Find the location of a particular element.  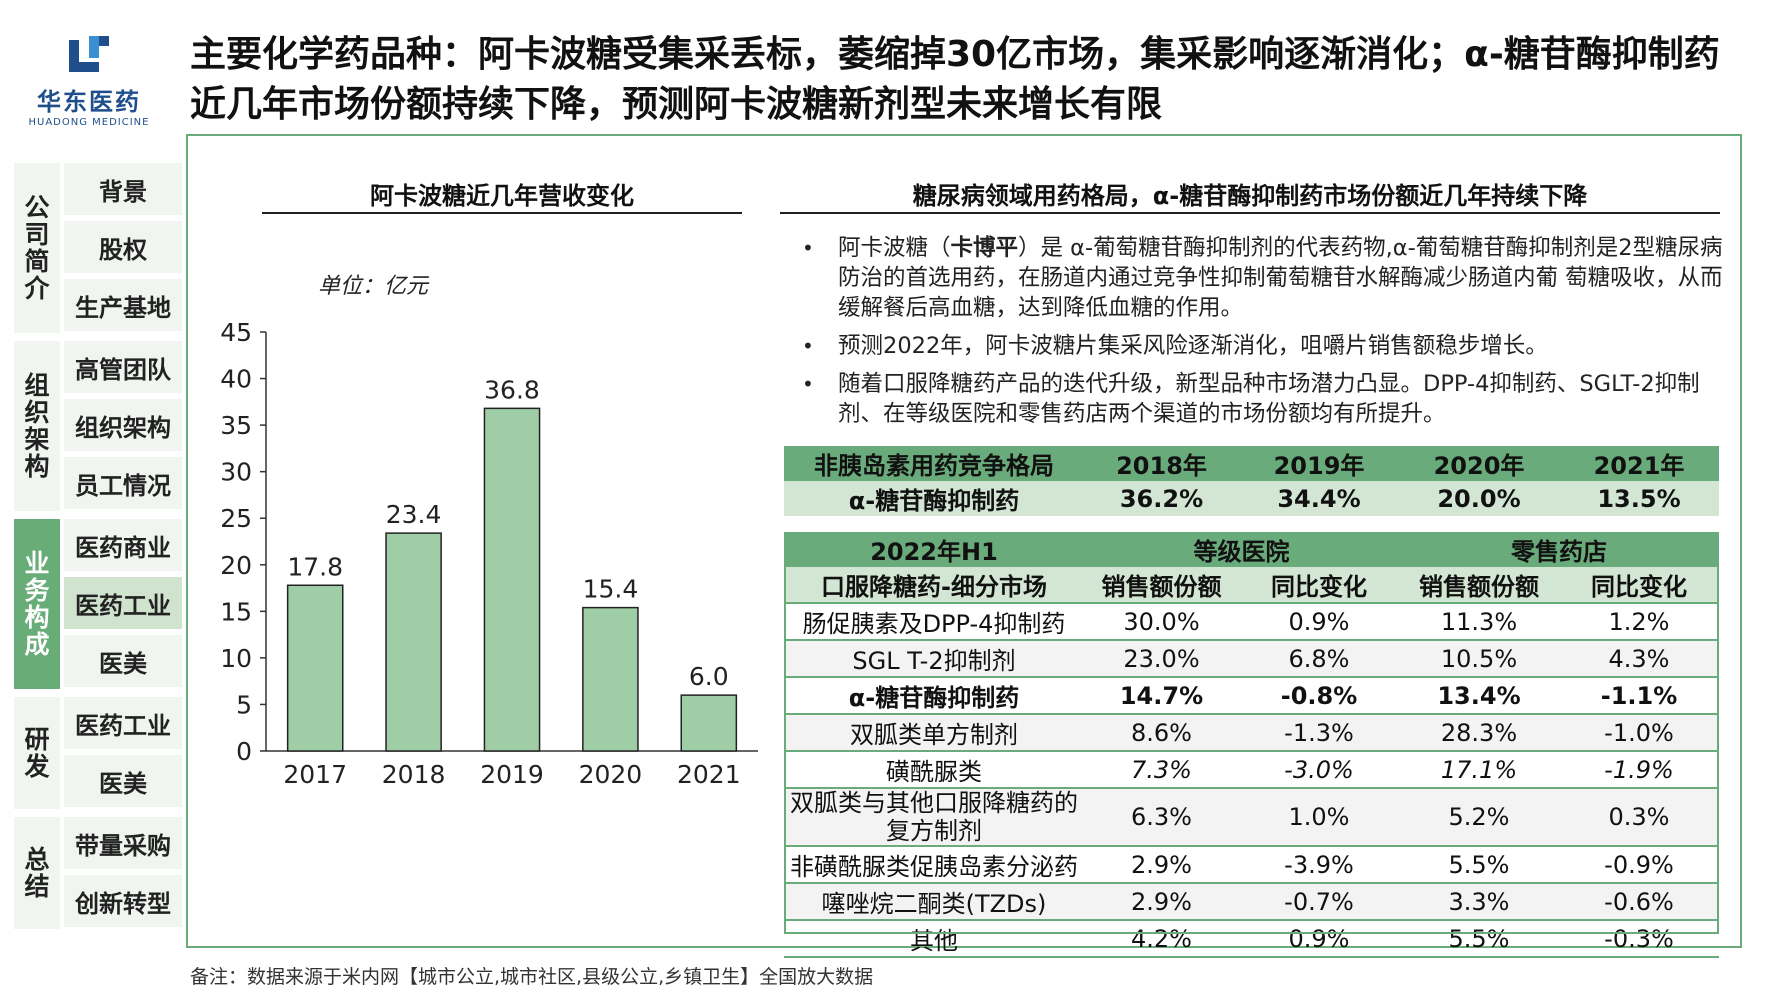

y-tick-label: 10 is located at coordinates (236, 658).